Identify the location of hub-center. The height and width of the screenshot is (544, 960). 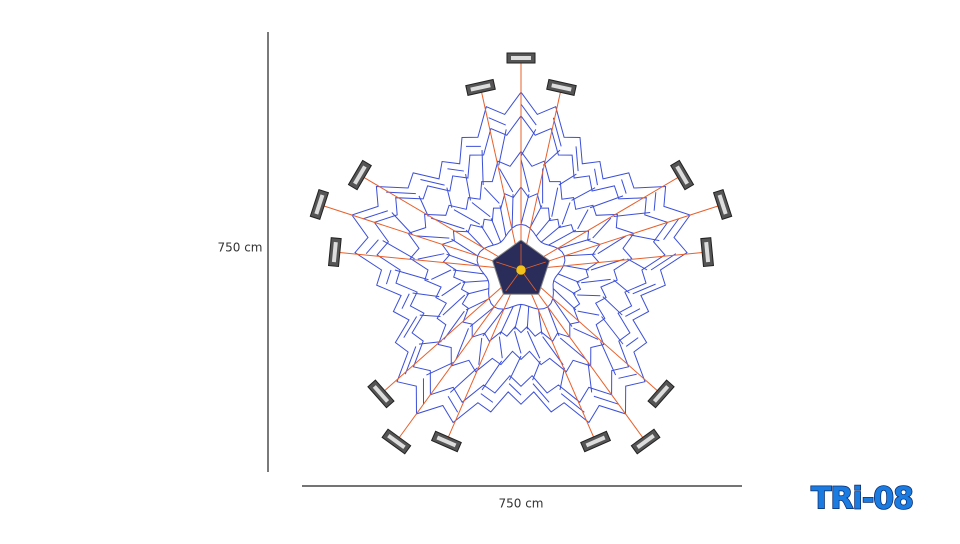
(521, 270).